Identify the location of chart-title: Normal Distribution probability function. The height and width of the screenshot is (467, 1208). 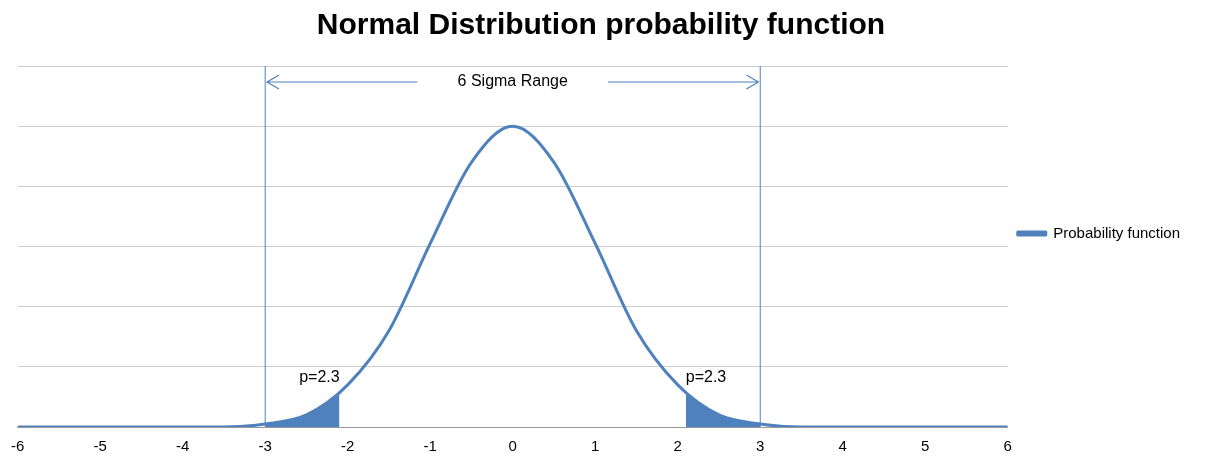
(601, 24).